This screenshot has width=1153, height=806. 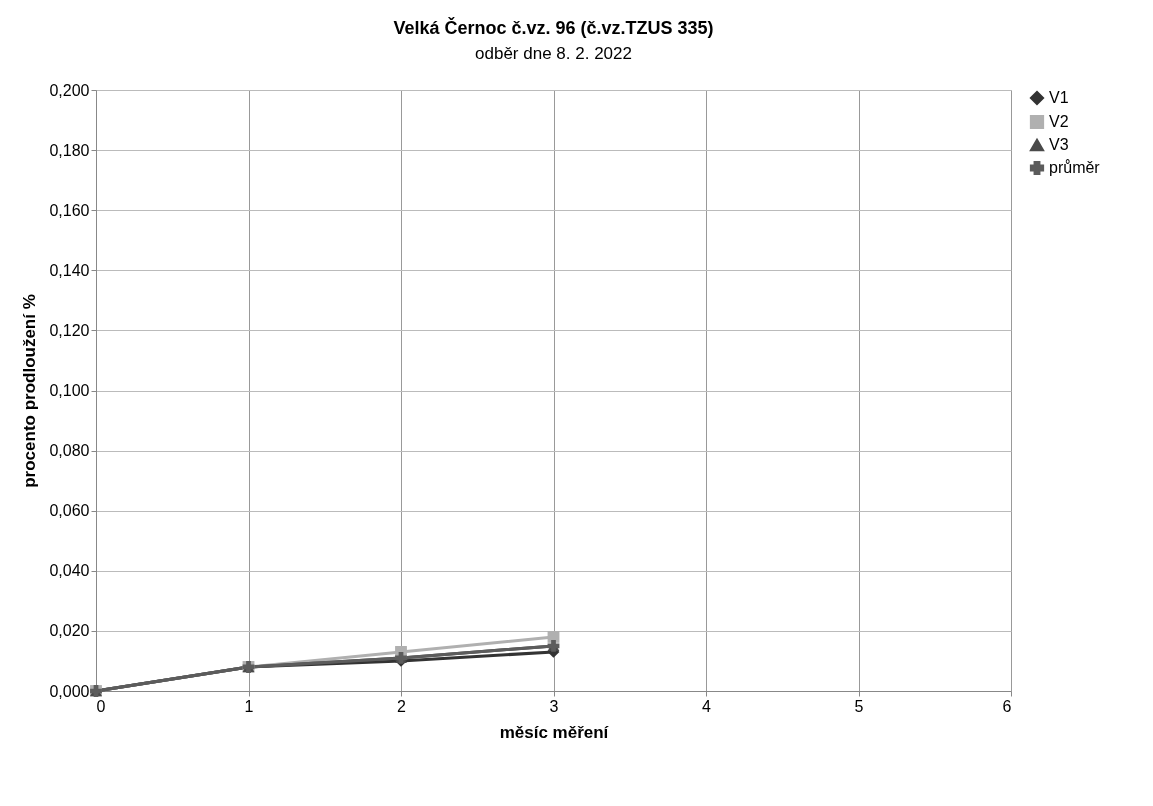 I want to click on x-tick-label: 1, so click(x=249, y=706).